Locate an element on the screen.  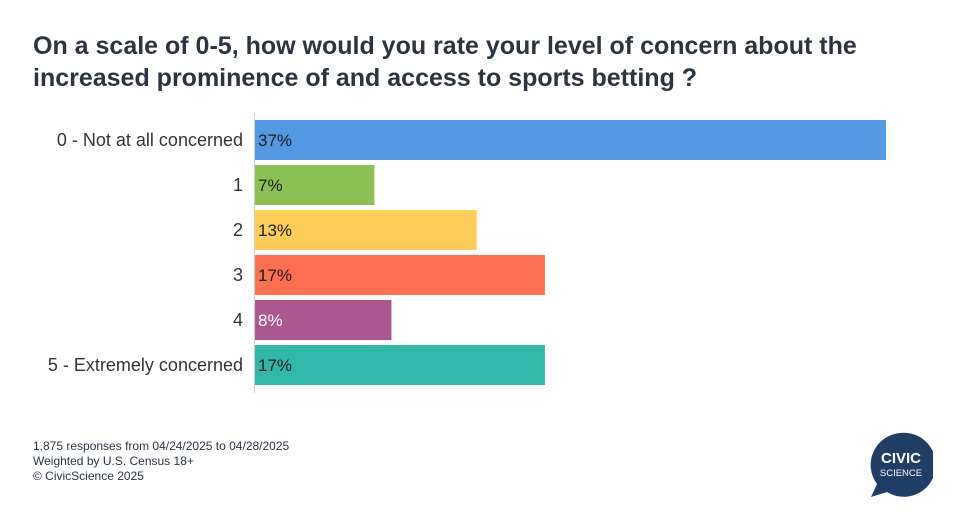
category-label-0: 0 - Not at all concerned is located at coordinates (150, 140).